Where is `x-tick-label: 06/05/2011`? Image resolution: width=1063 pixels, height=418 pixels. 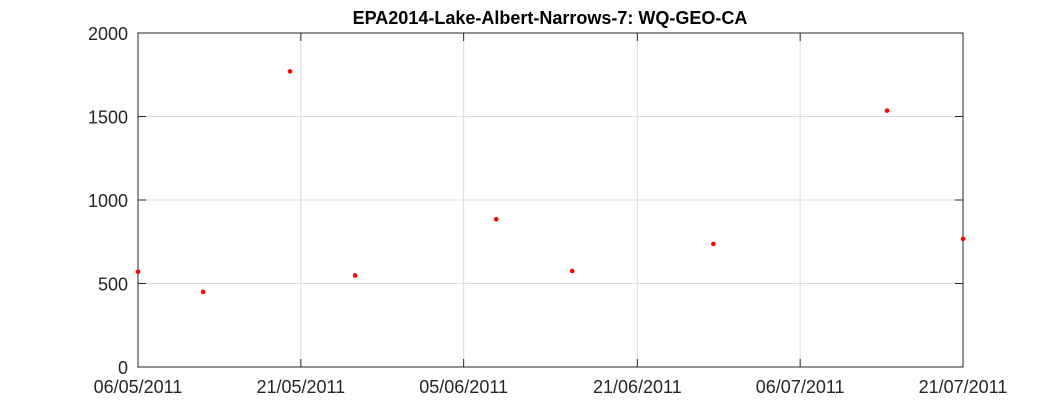
x-tick-label: 06/05/2011 is located at coordinates (138, 387).